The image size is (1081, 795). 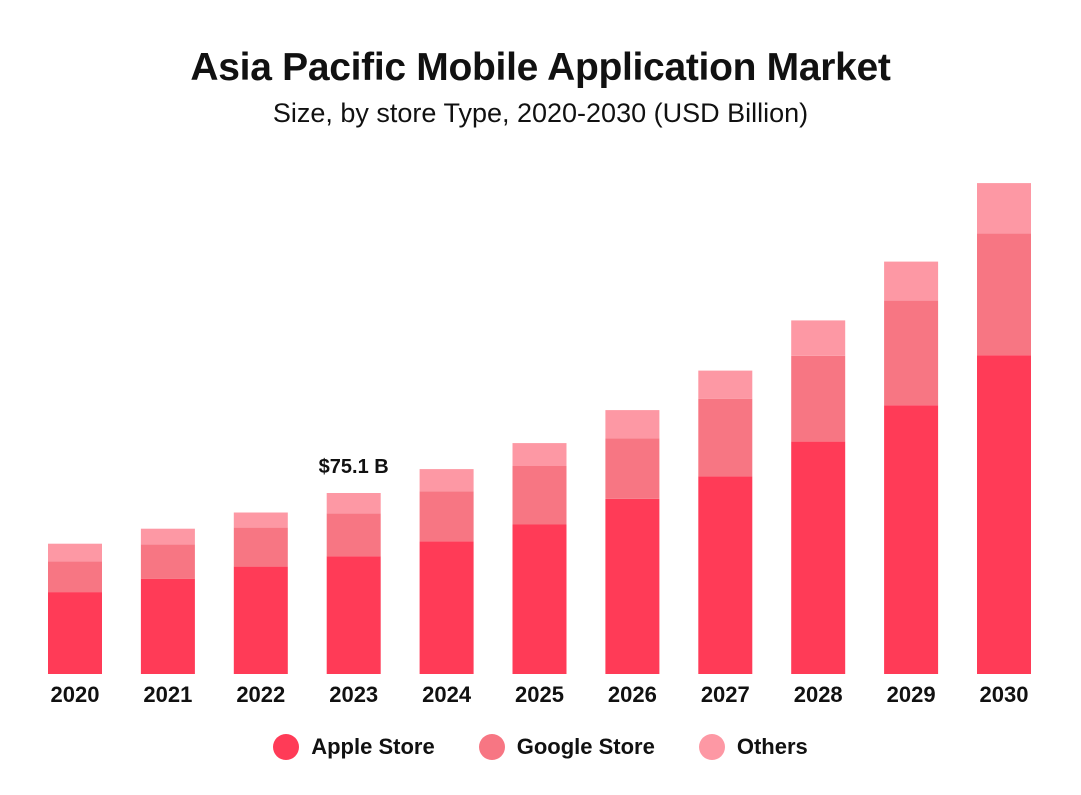 I want to click on bar-google-store-2025, so click(x=539, y=495).